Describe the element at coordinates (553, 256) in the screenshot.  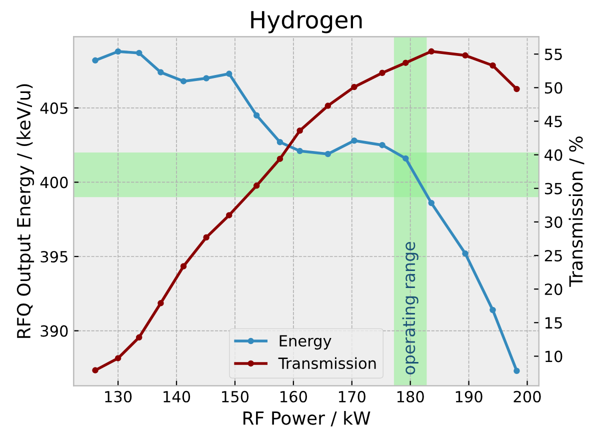
I see `y2-tick-label: 25` at that location.